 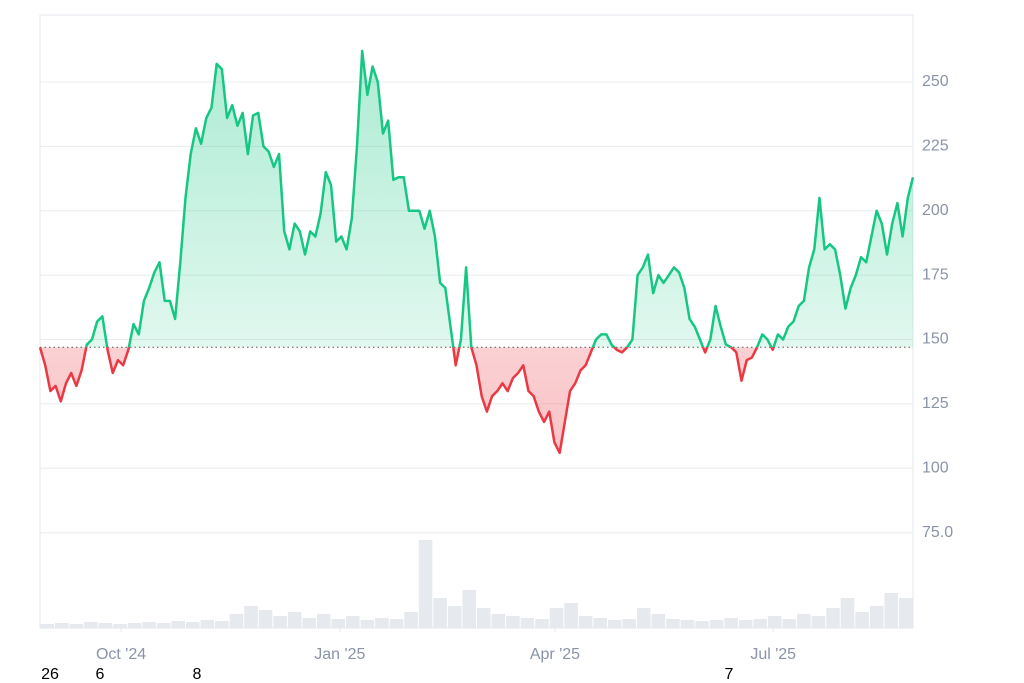 I want to click on y-tick-label: 225, so click(x=935, y=146).